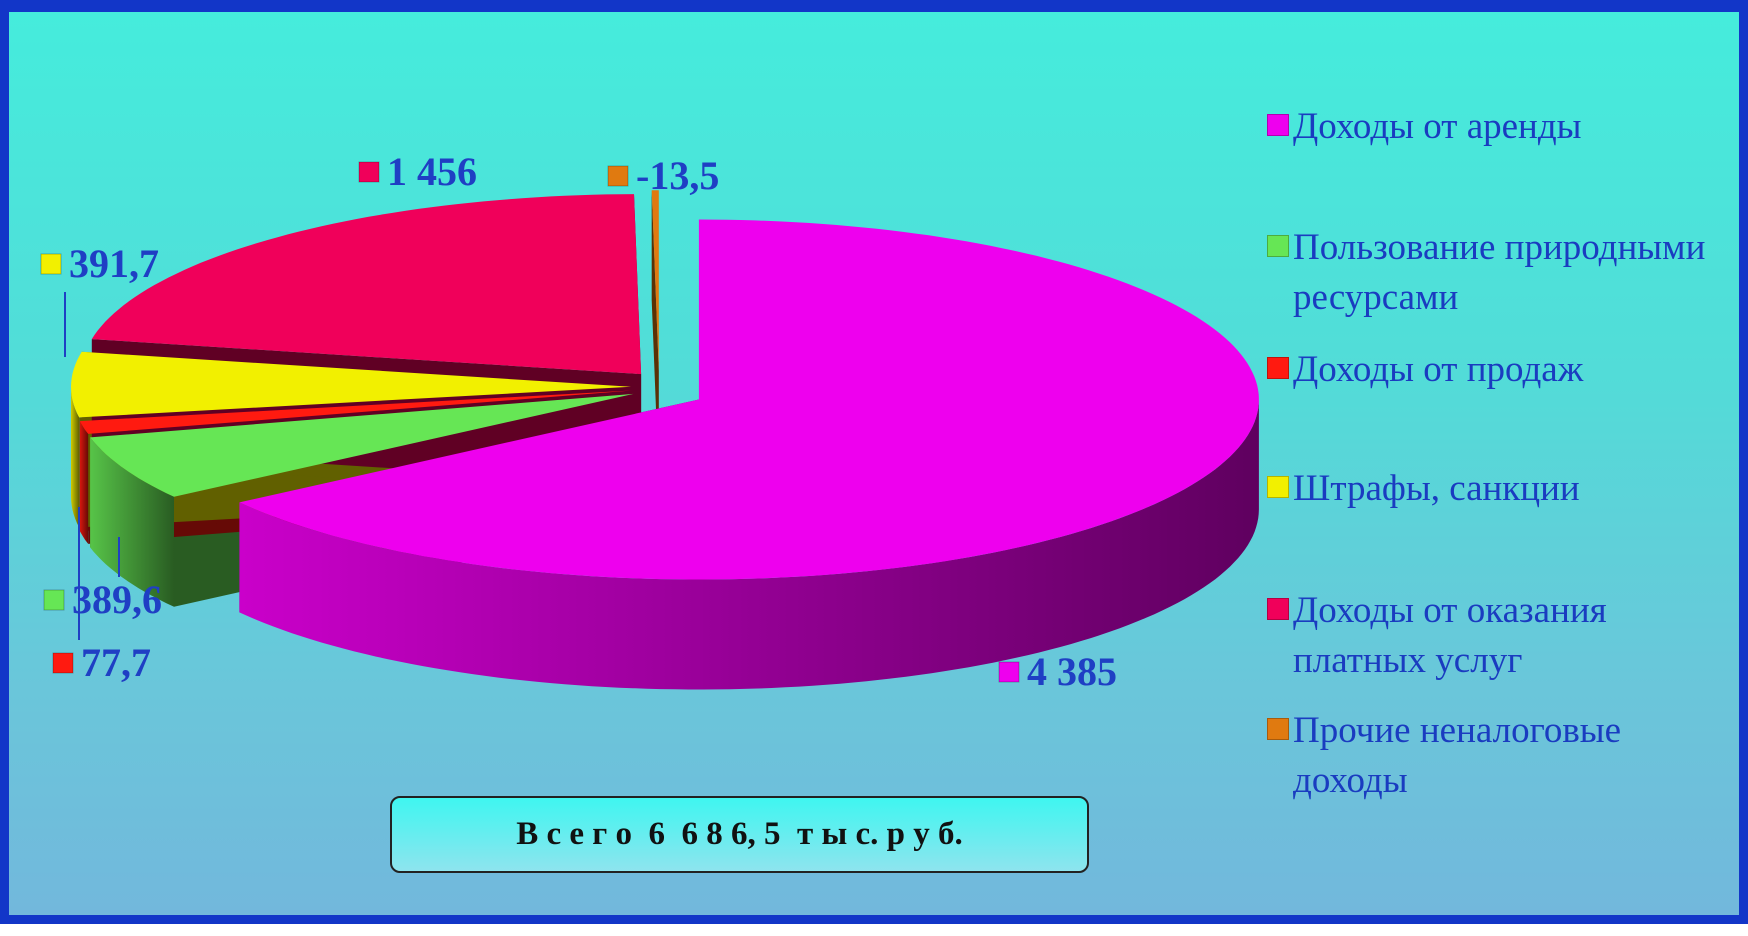 This screenshot has width=1748, height=936. I want to click on legend-item: Доходы от продаж, so click(1502, 370).